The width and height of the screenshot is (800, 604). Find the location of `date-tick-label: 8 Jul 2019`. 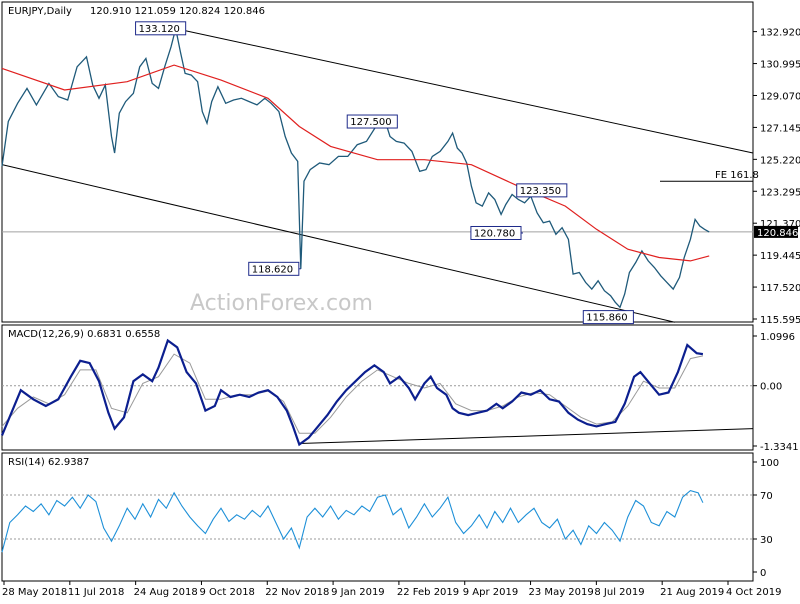

date-tick-label: 8 Jul 2019 is located at coordinates (619, 592).